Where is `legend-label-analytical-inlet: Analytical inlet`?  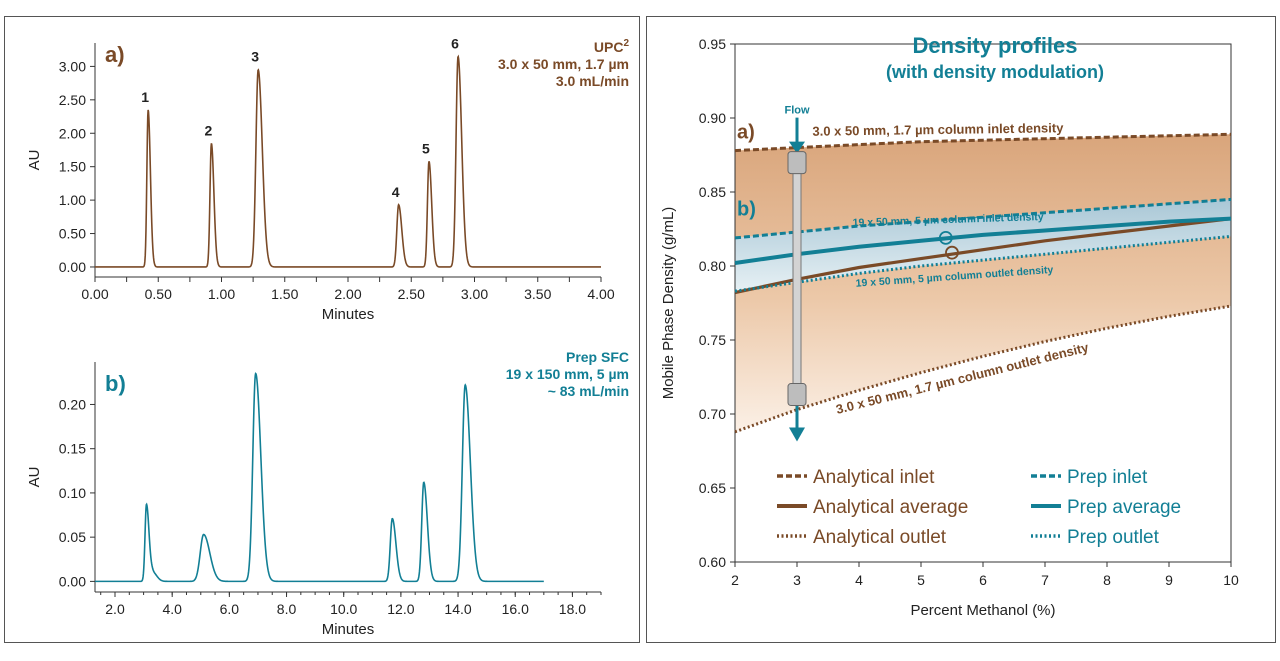
legend-label-analytical-inlet: Analytical inlet is located at coordinates (874, 477).